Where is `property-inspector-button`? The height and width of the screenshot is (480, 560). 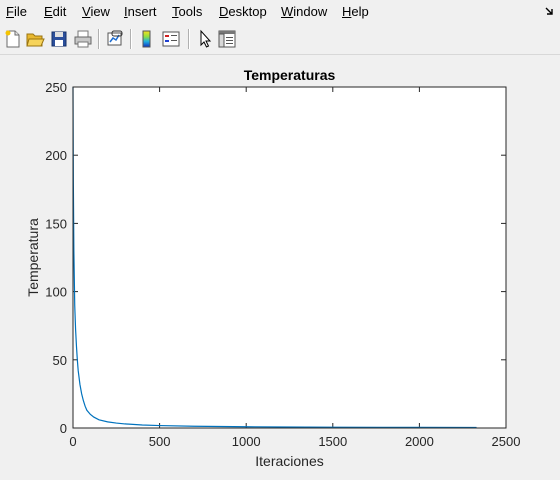 property-inspector-button is located at coordinates (227, 39).